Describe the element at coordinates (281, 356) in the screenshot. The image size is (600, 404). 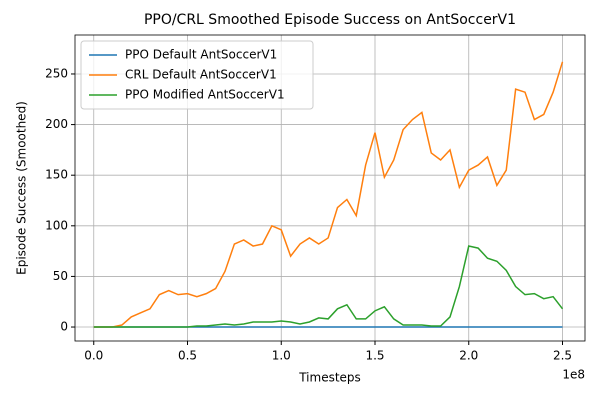
I see `x-tick-label: 1.0` at that location.